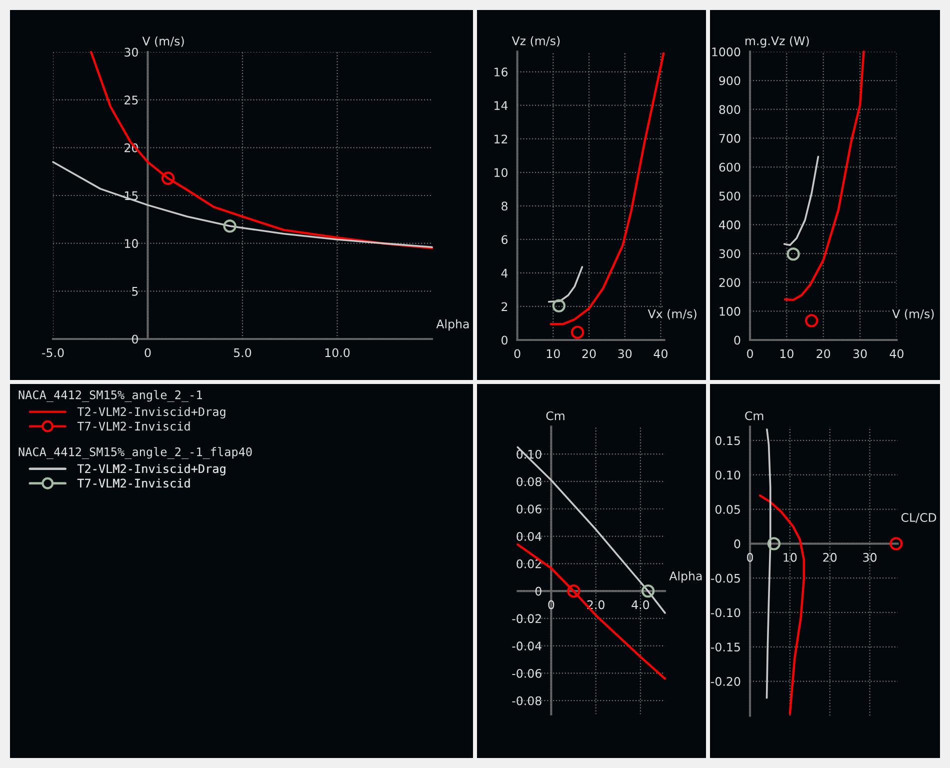  What do you see at coordinates (727, 475) in the screenshot?
I see `y-tick-label: 0.10` at bounding box center [727, 475].